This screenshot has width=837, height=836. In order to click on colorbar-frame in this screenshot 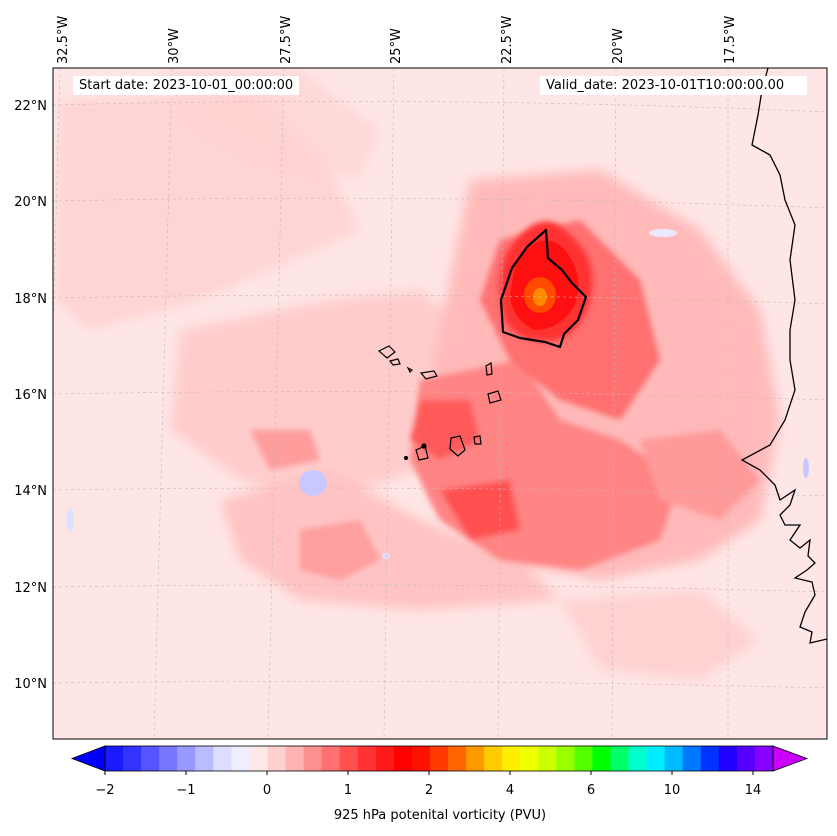, I will do `click(439, 758)`.